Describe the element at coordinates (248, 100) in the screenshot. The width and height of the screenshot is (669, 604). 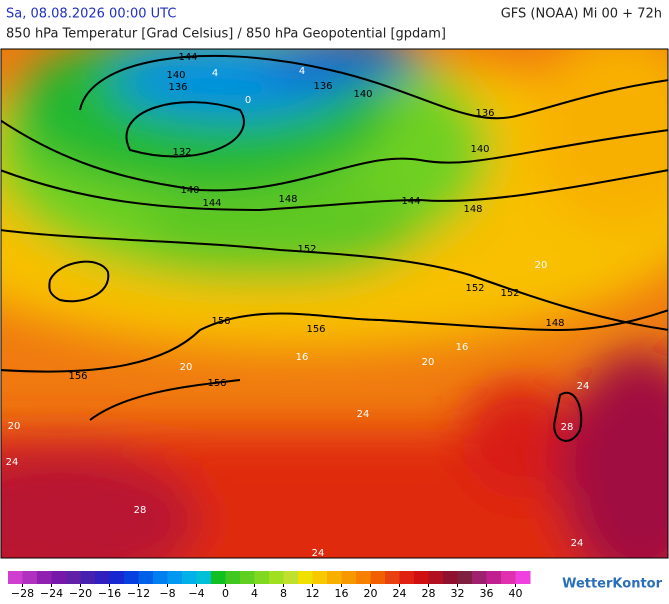
I see `isotherm-label: 0` at that location.